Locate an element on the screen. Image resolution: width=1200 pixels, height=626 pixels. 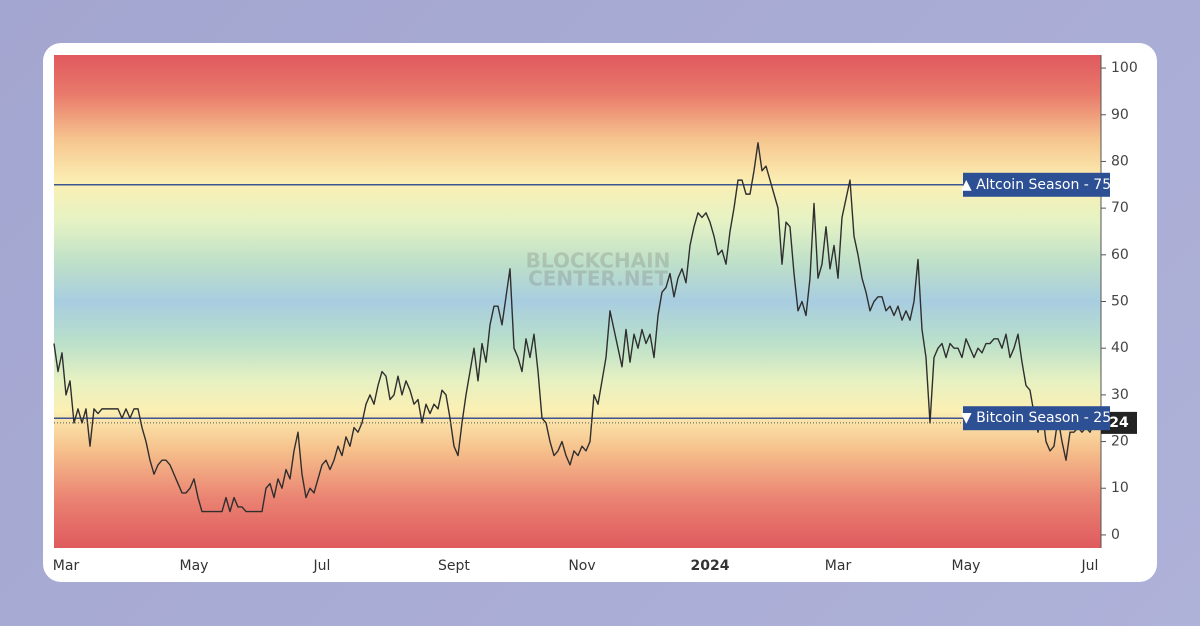
threshold-label: ▲ Altcoin Season - 75 is located at coordinates (1036, 185).